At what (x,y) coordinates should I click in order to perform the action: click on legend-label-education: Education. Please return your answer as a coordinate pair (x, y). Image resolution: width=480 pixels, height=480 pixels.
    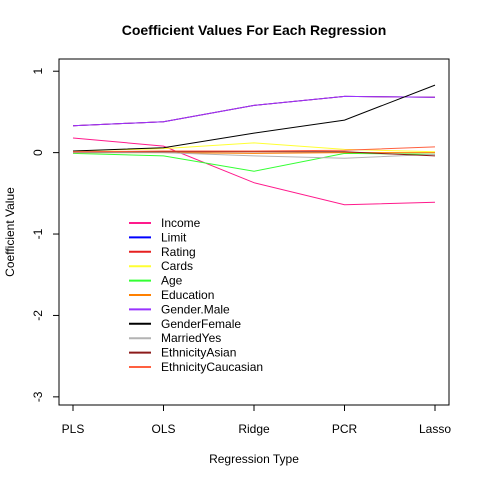
    Looking at the image, I should click on (187, 295).